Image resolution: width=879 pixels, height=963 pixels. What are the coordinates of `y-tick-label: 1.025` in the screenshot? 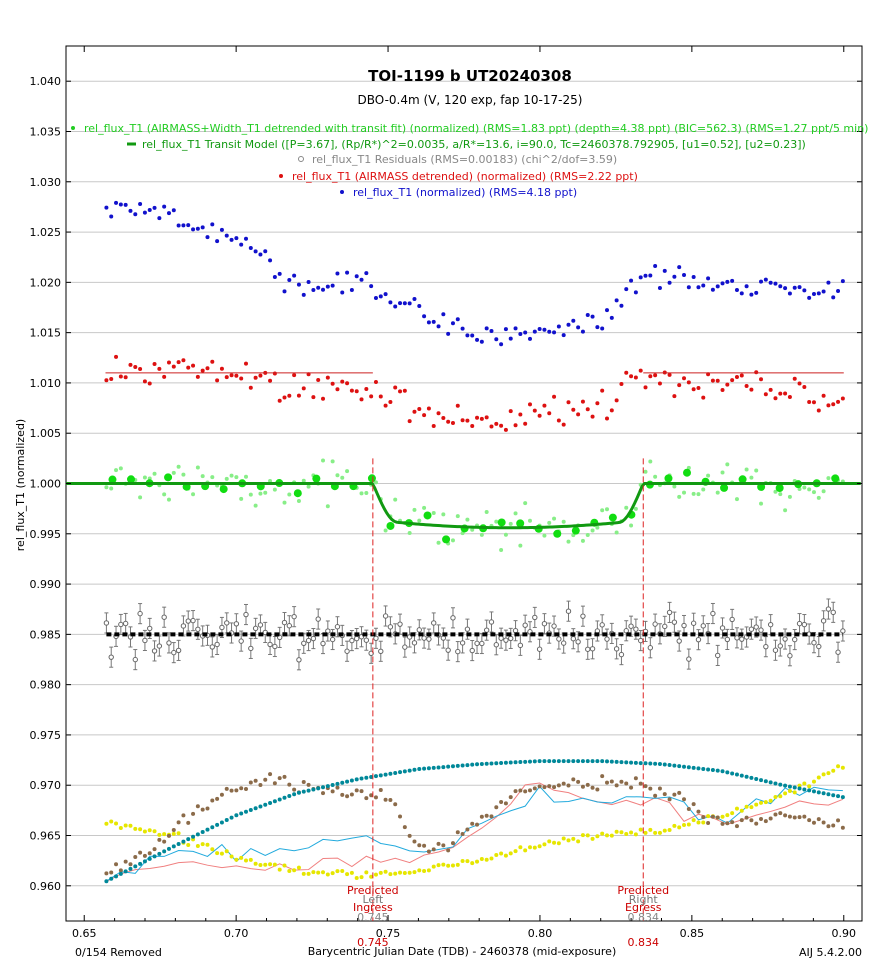 It's located at (46, 232).